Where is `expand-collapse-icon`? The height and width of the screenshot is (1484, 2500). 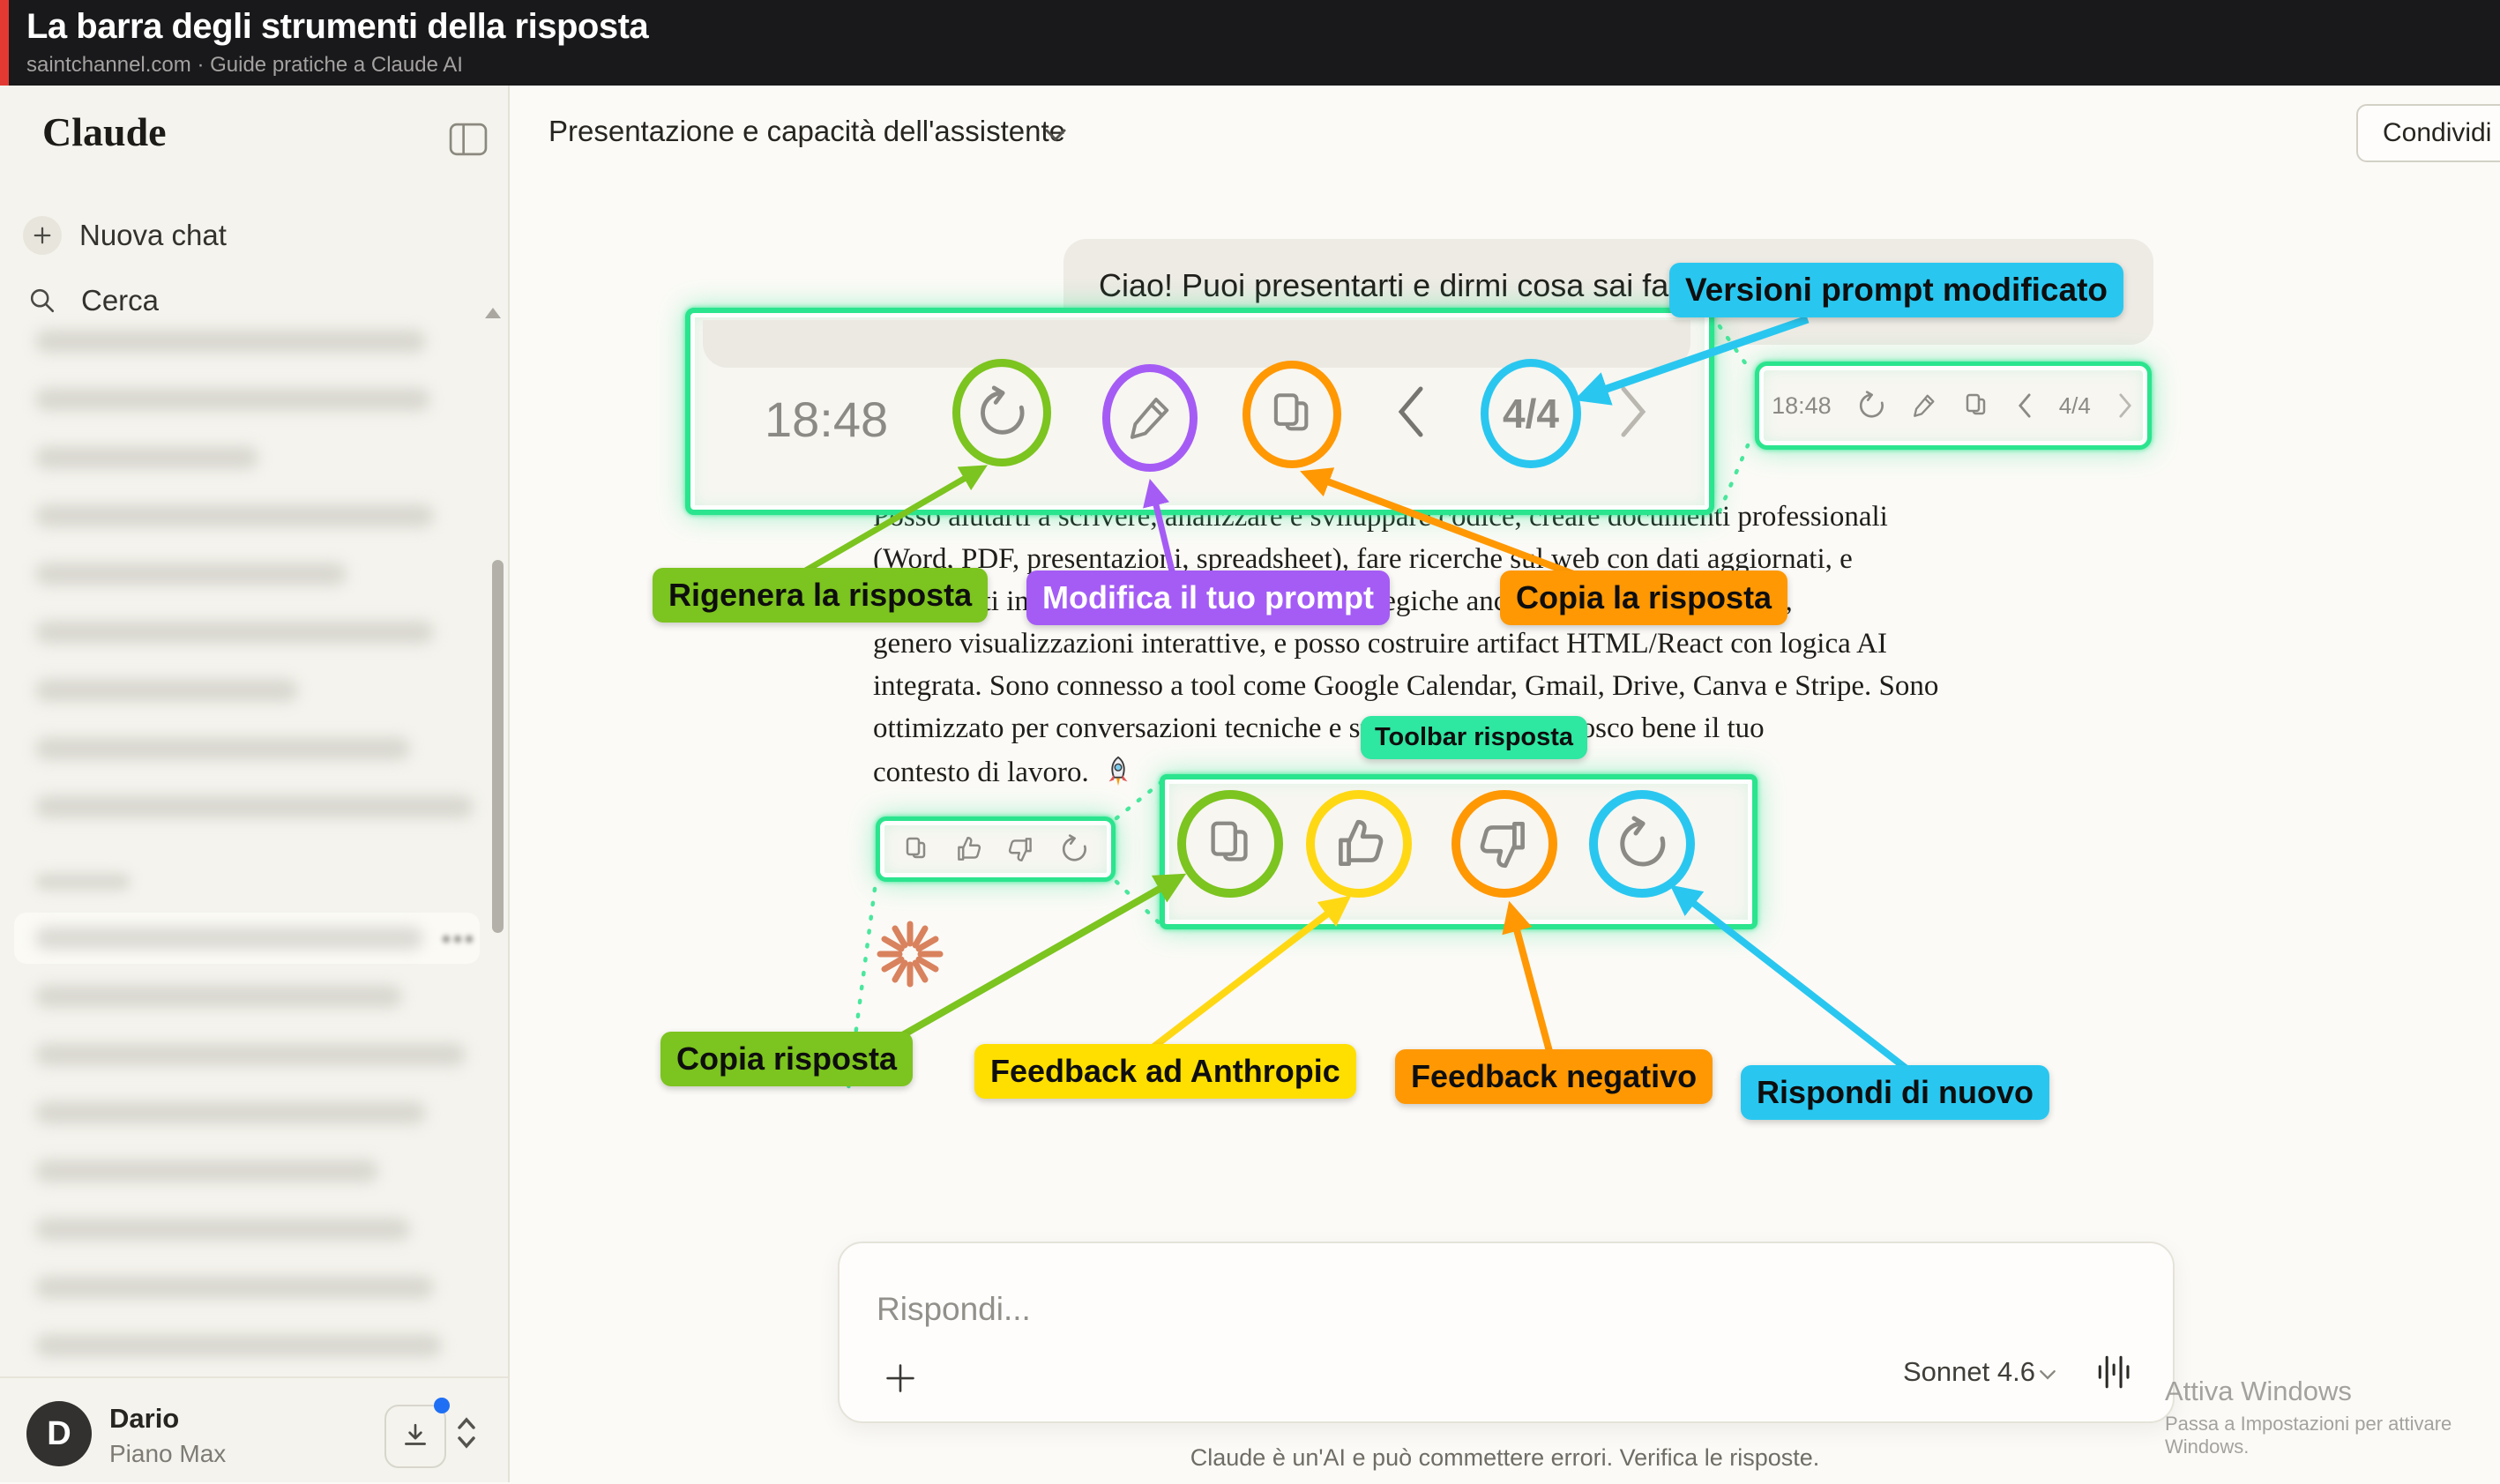
expand-collapse-icon is located at coordinates (466, 1435).